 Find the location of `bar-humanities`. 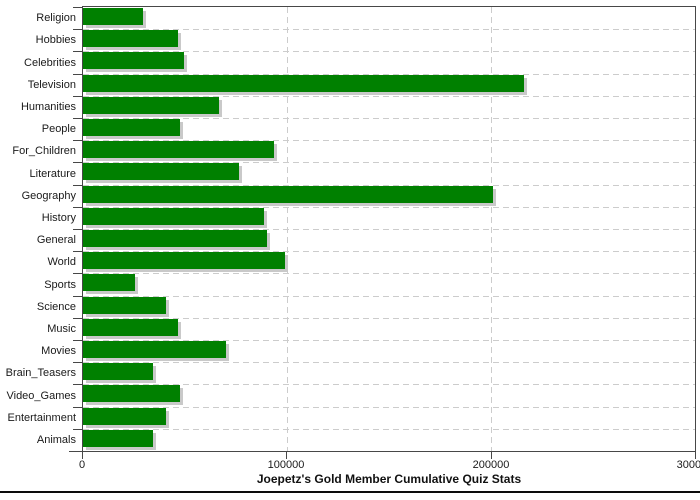

bar-humanities is located at coordinates (151, 105).